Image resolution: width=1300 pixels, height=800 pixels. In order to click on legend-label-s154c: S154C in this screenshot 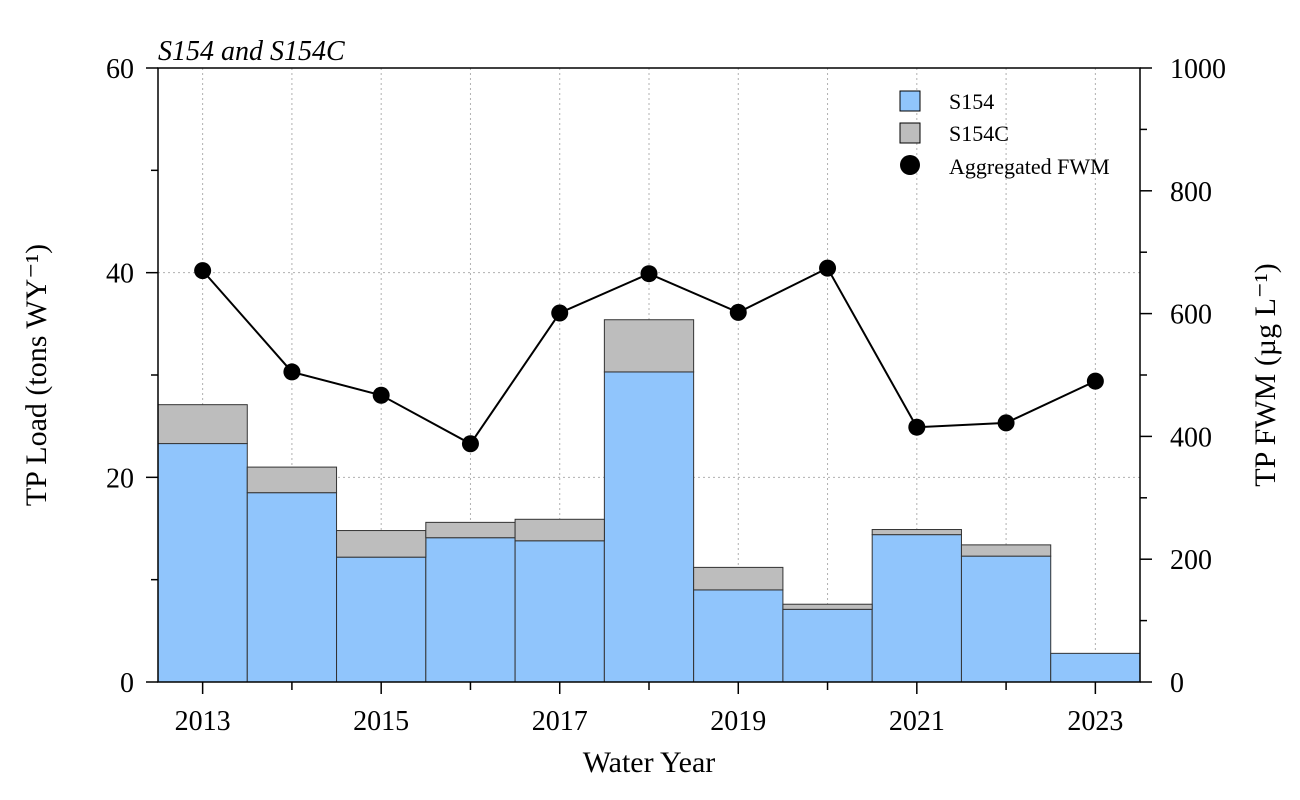, I will do `click(979, 133)`.